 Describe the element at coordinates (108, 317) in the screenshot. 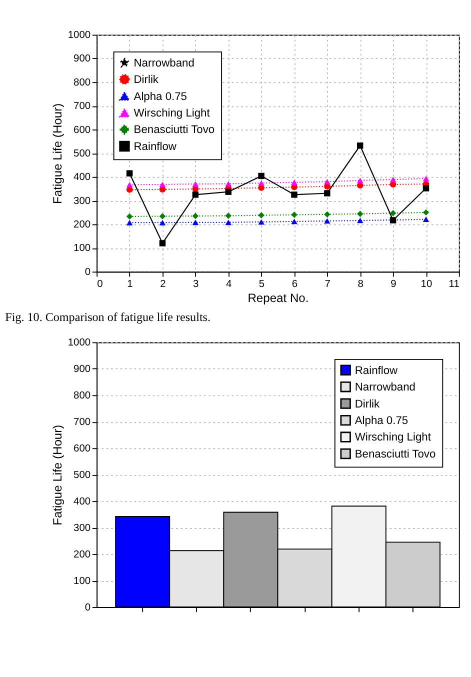

I see `caption: Fig. 10. Comparison of fatigue life results.` at that location.